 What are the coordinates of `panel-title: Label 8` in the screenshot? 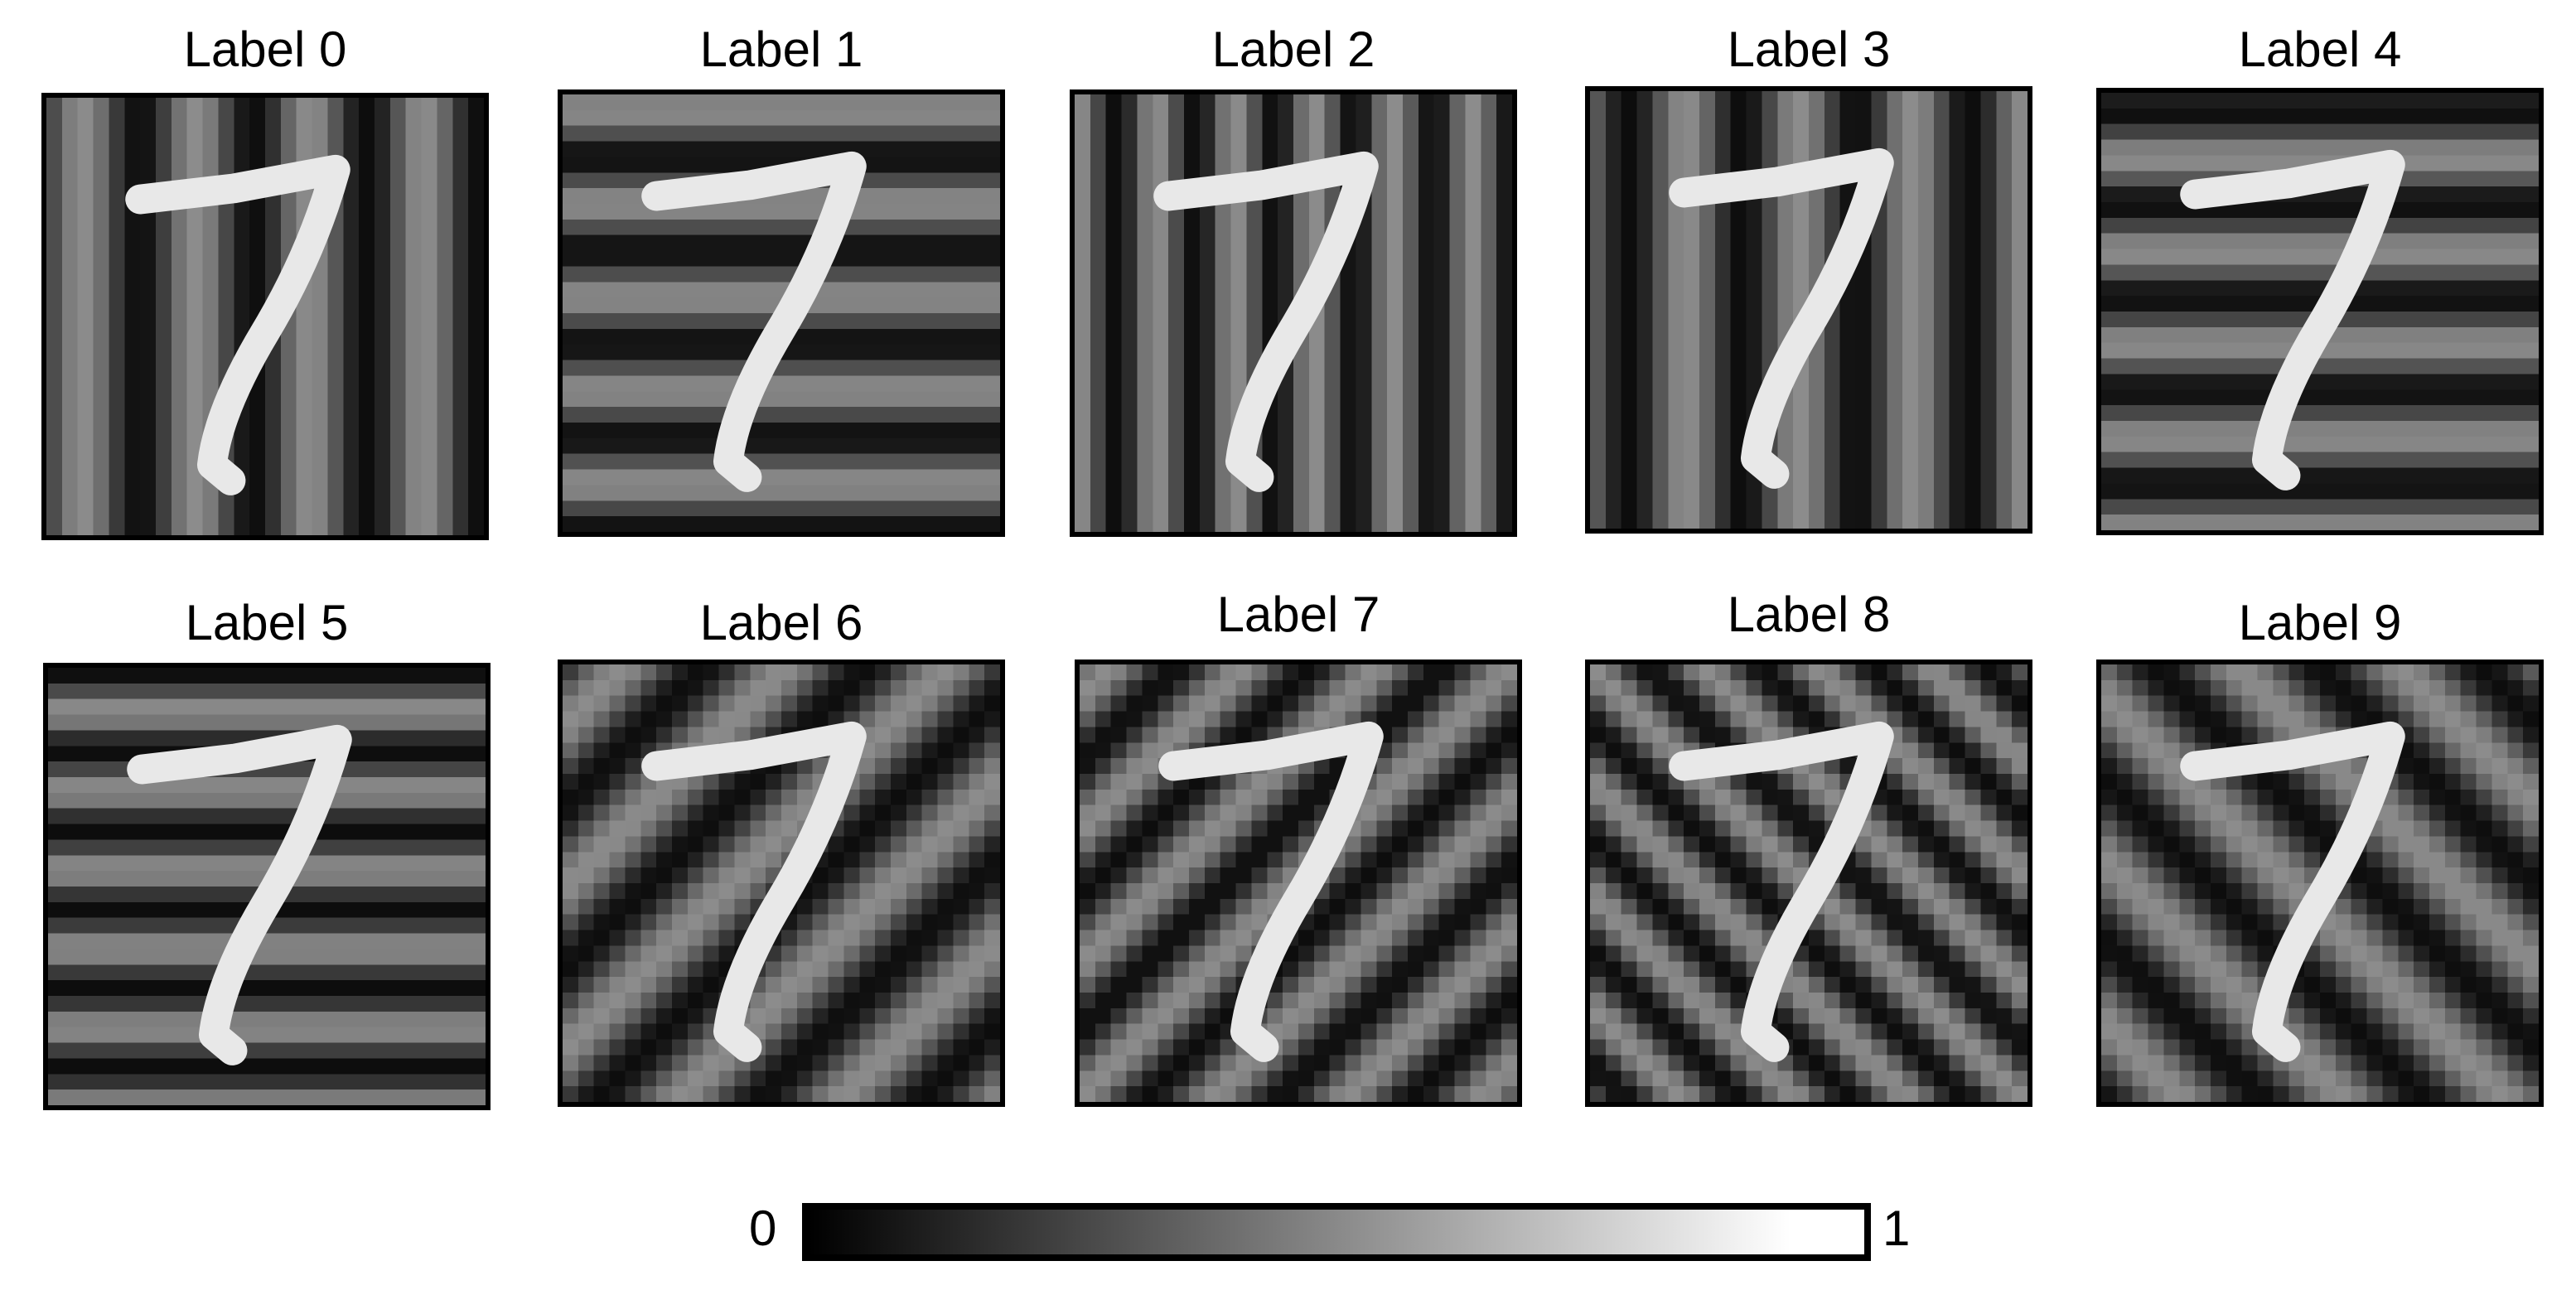 It's located at (1809, 614).